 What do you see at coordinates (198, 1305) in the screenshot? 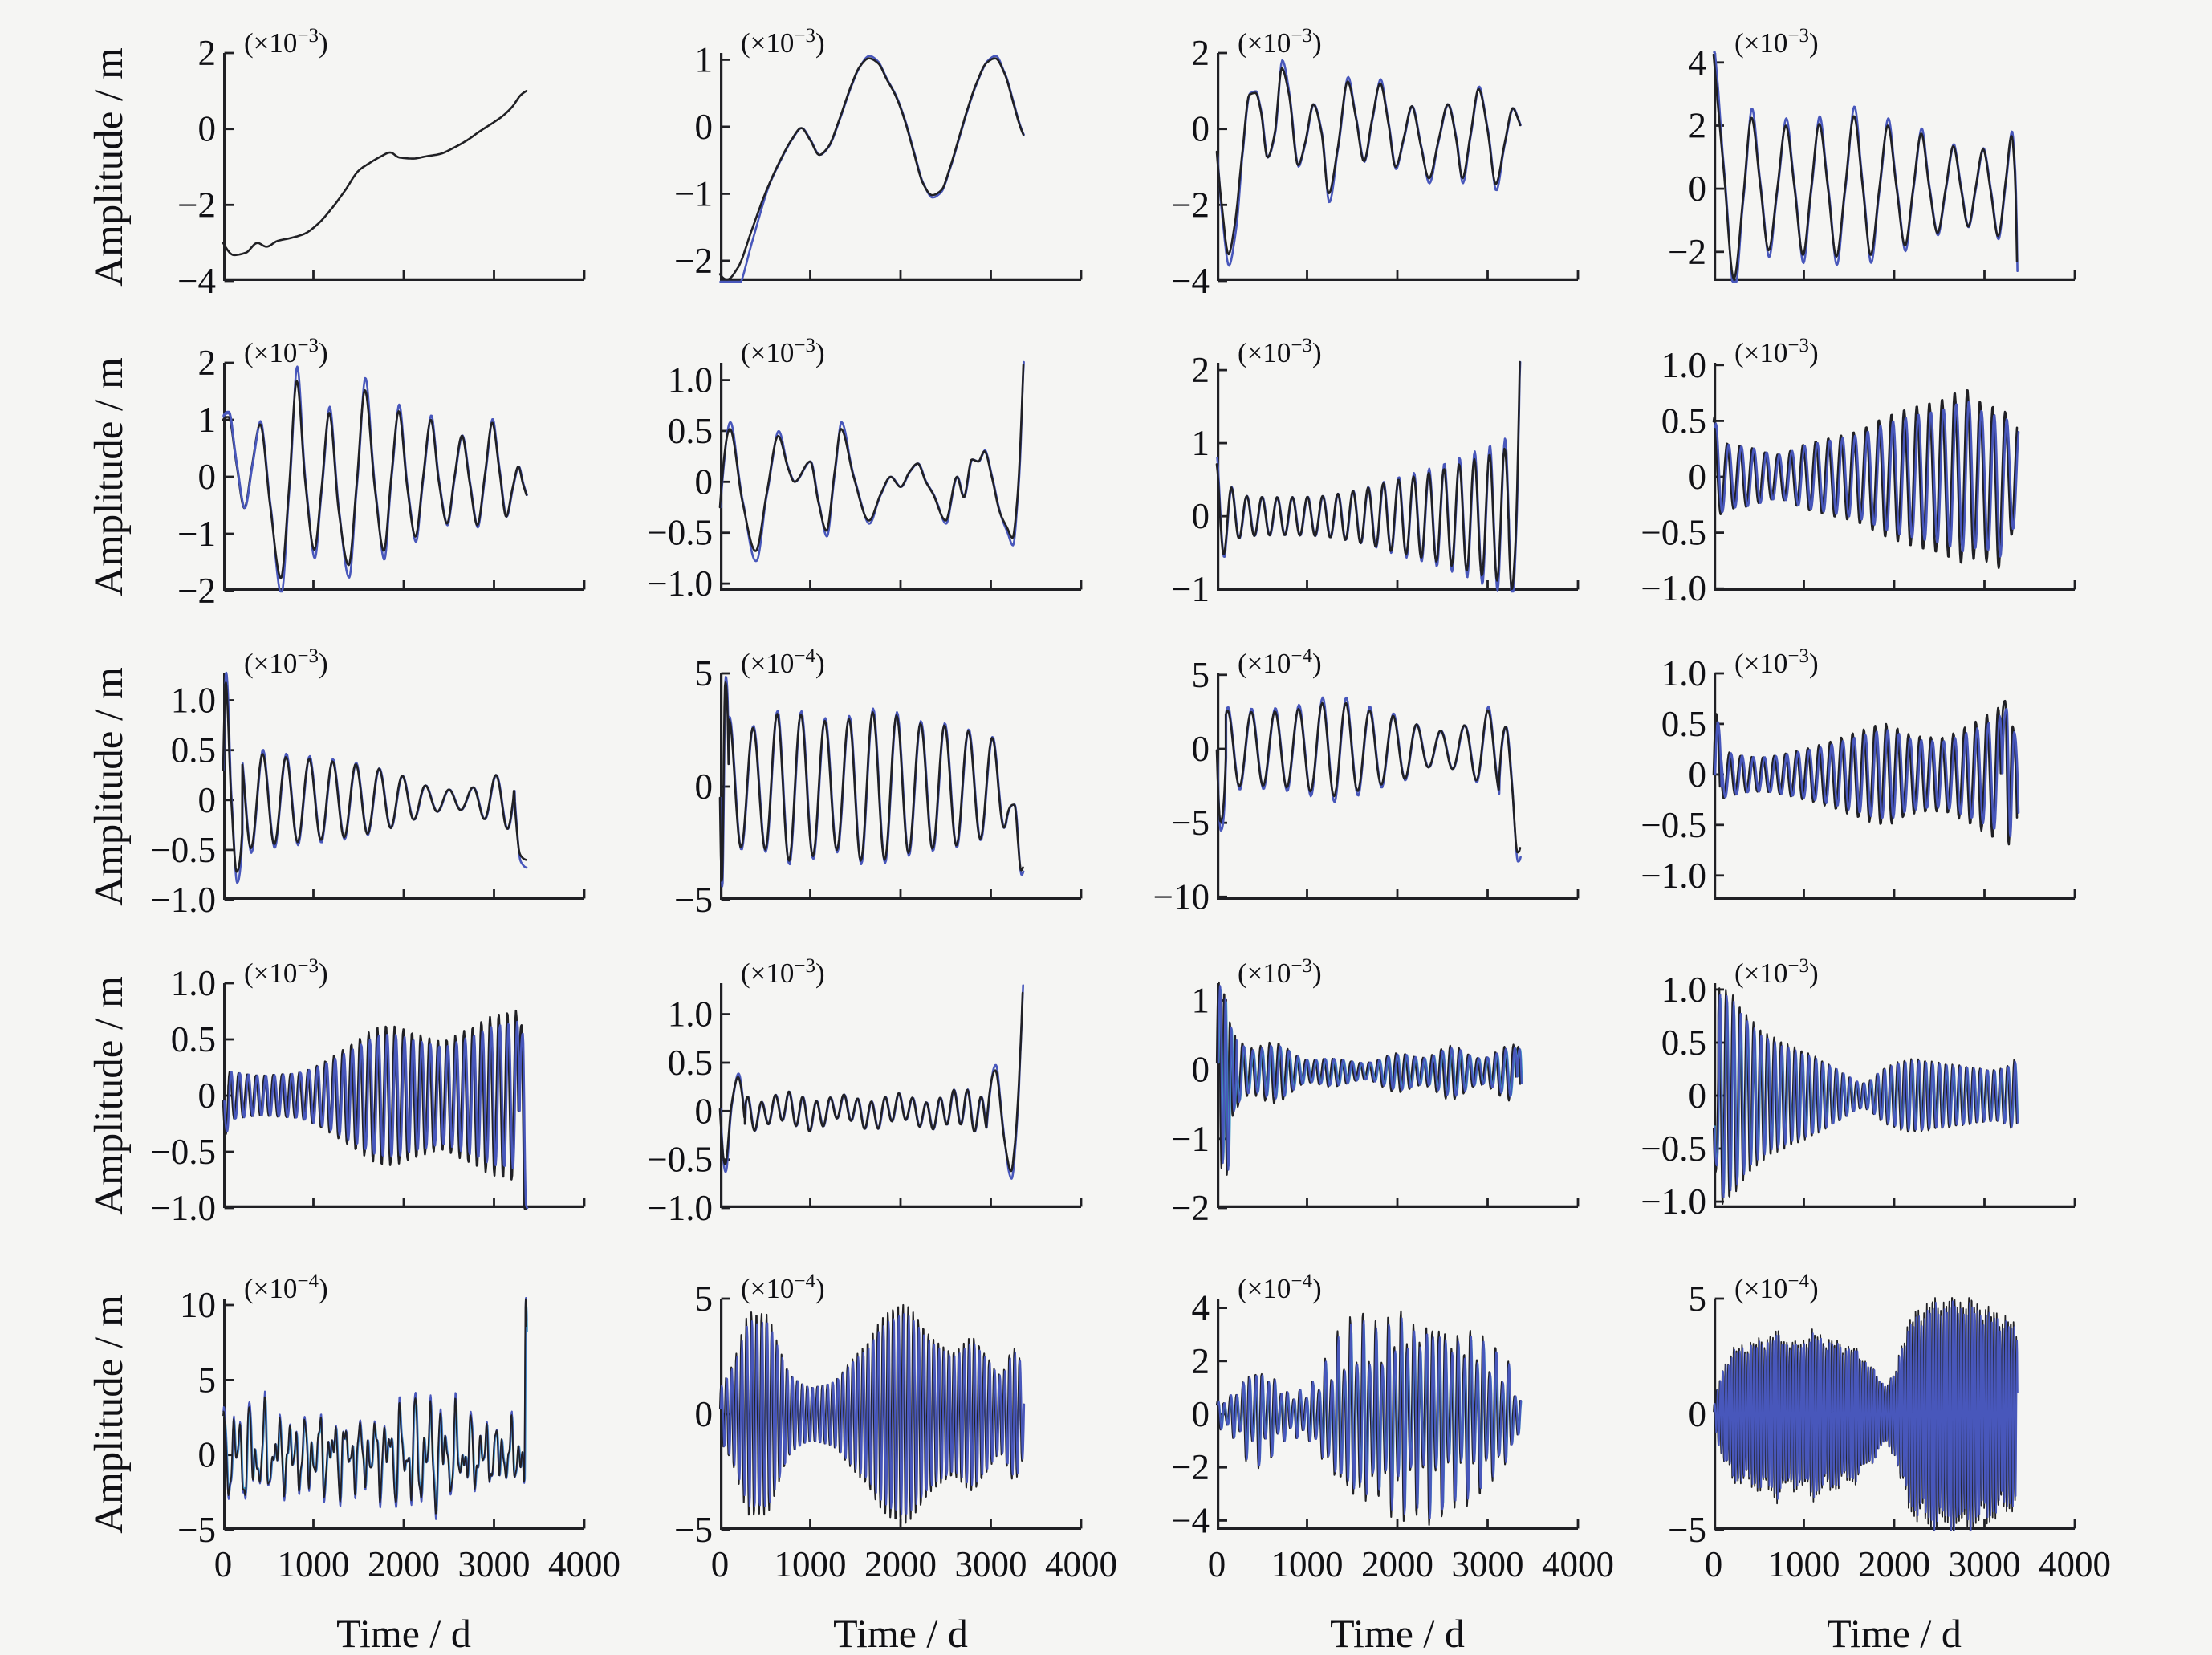
I see `svg-text: 10` at bounding box center [198, 1305].